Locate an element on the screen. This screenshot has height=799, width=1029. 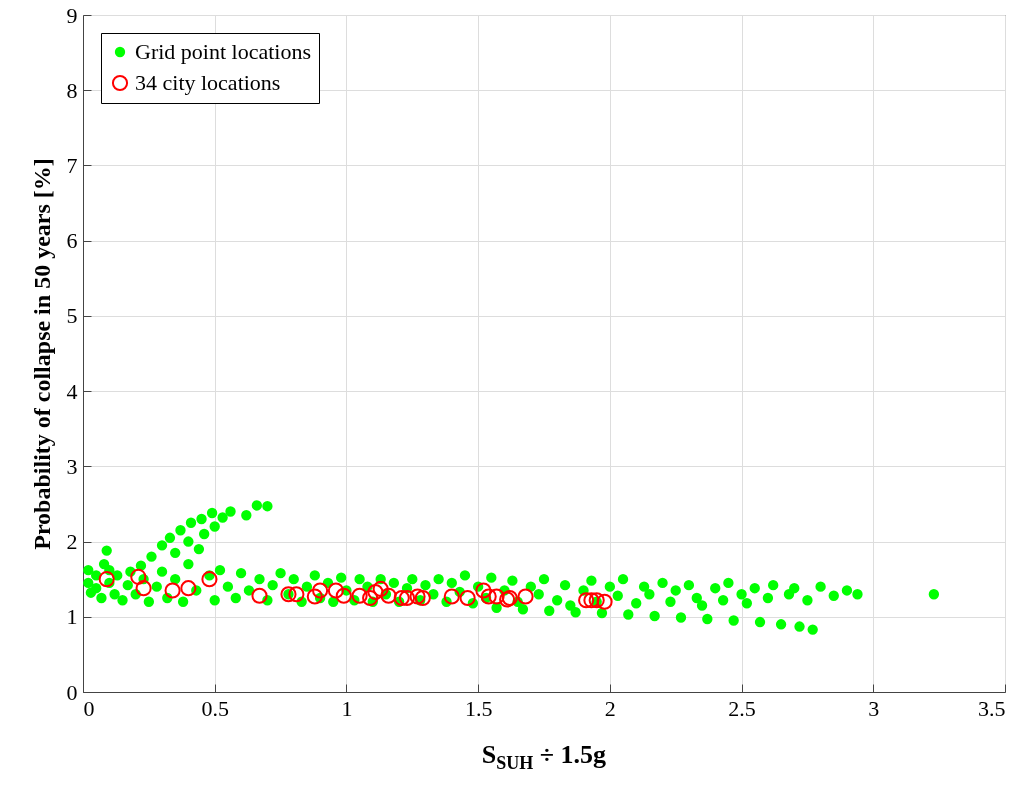
y-tick-label: 2 is located at coordinates (72, 542).